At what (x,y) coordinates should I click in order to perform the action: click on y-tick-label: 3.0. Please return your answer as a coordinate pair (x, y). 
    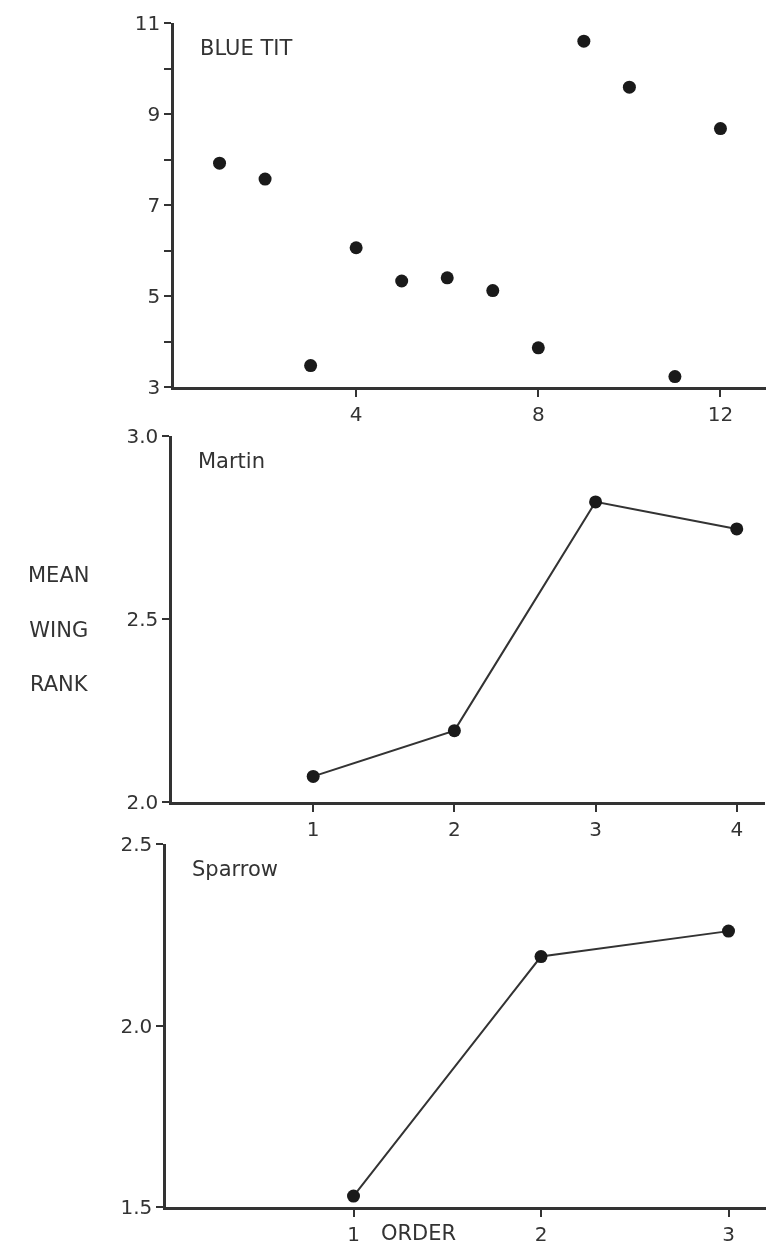
    Looking at the image, I should click on (142, 436).